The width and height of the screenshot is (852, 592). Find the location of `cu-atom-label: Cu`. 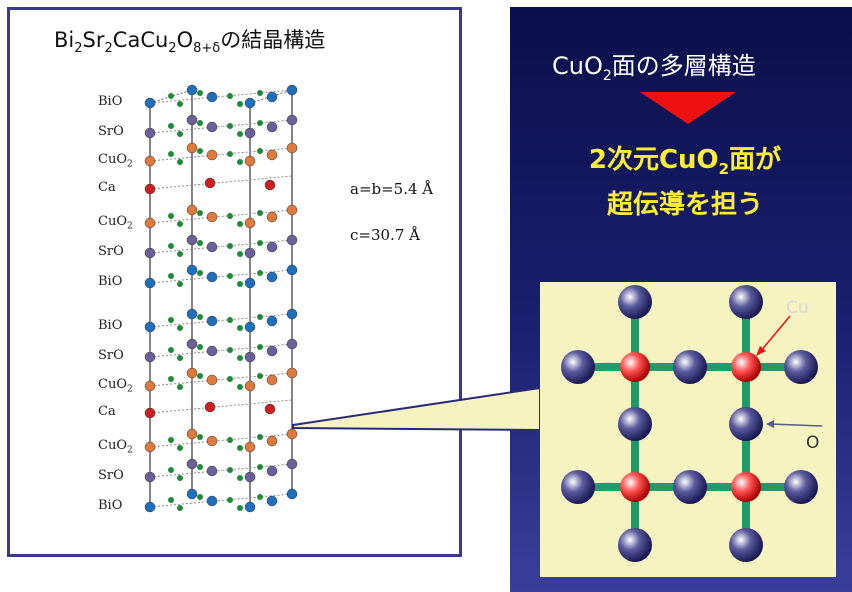

cu-atom-label: Cu is located at coordinates (797, 308).